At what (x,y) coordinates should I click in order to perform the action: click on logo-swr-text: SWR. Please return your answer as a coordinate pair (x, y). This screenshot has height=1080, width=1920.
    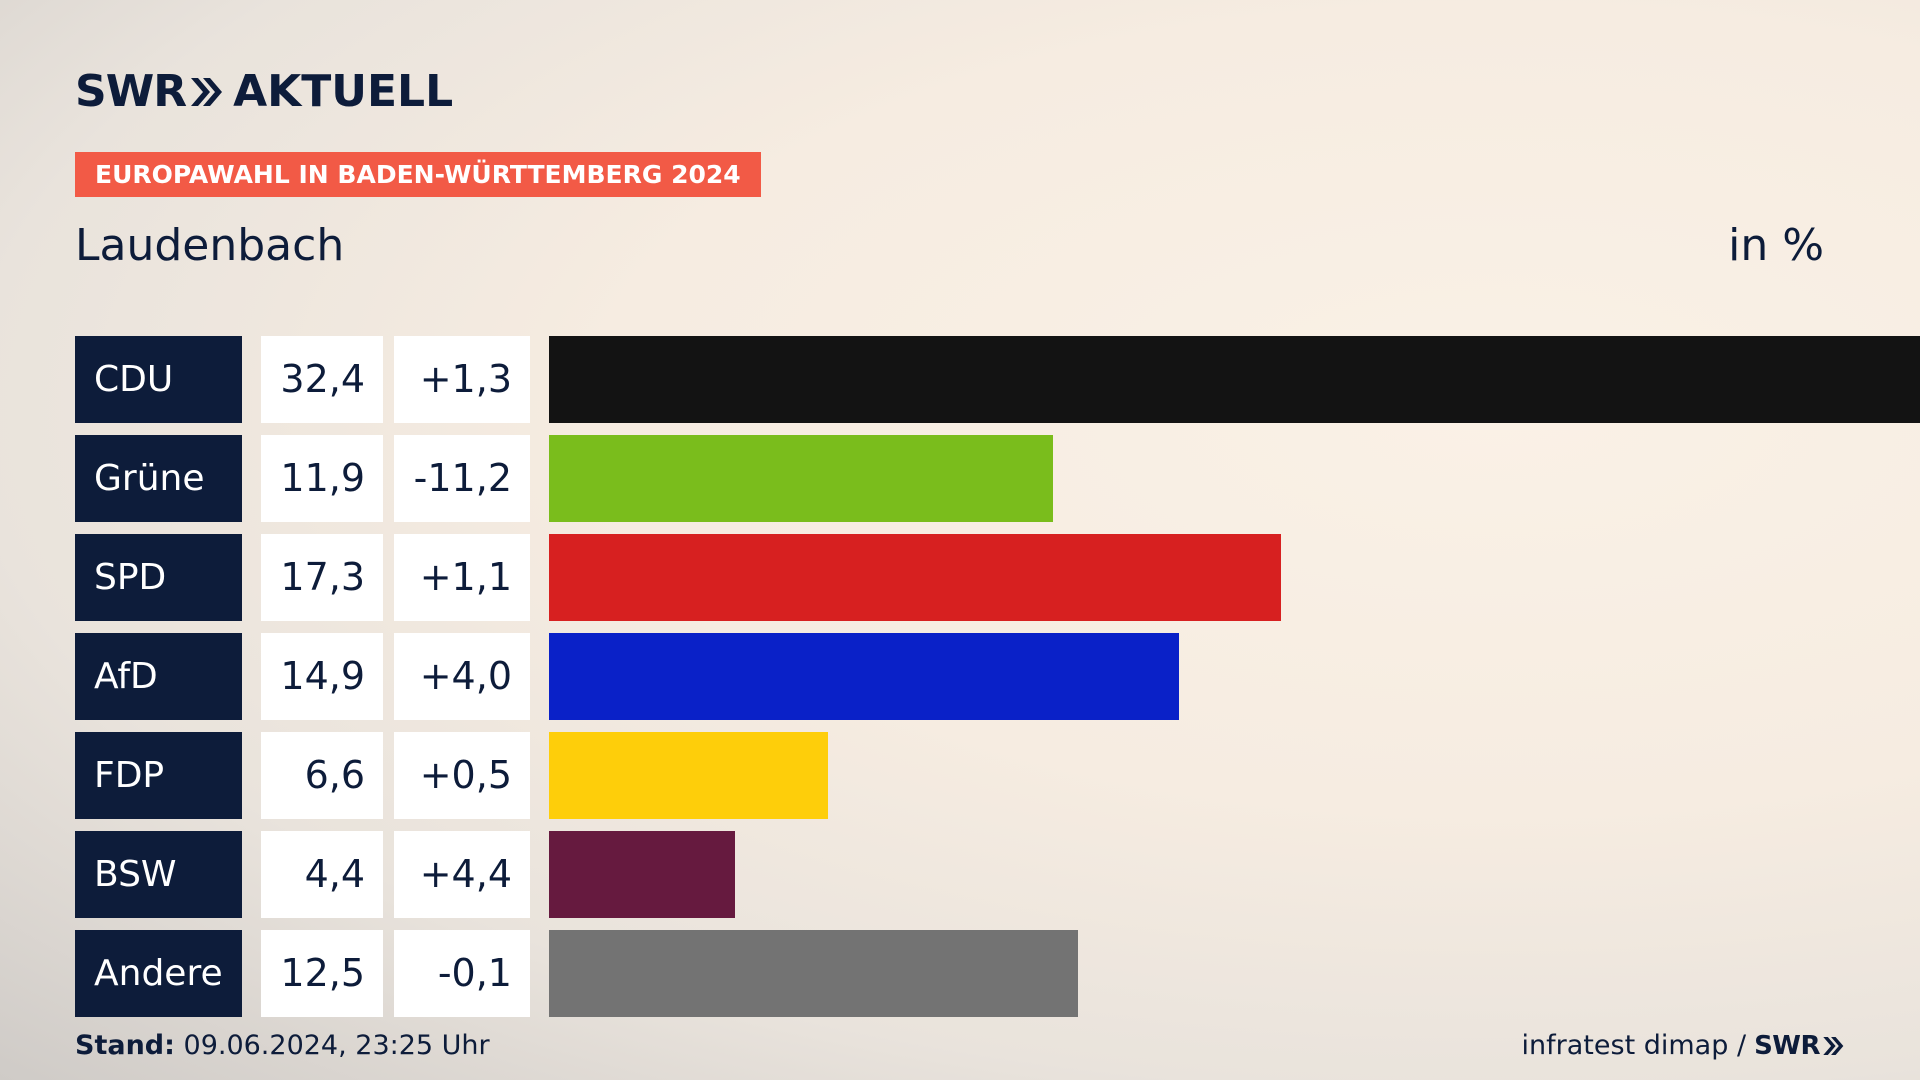
    Looking at the image, I should click on (131, 91).